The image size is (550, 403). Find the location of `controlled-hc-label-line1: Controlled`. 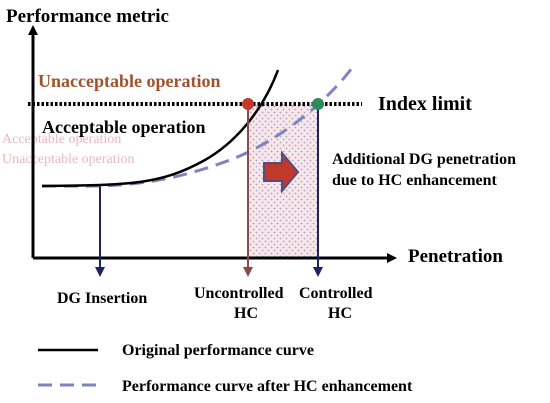

controlled-hc-label-line1: Controlled is located at coordinates (336, 293).